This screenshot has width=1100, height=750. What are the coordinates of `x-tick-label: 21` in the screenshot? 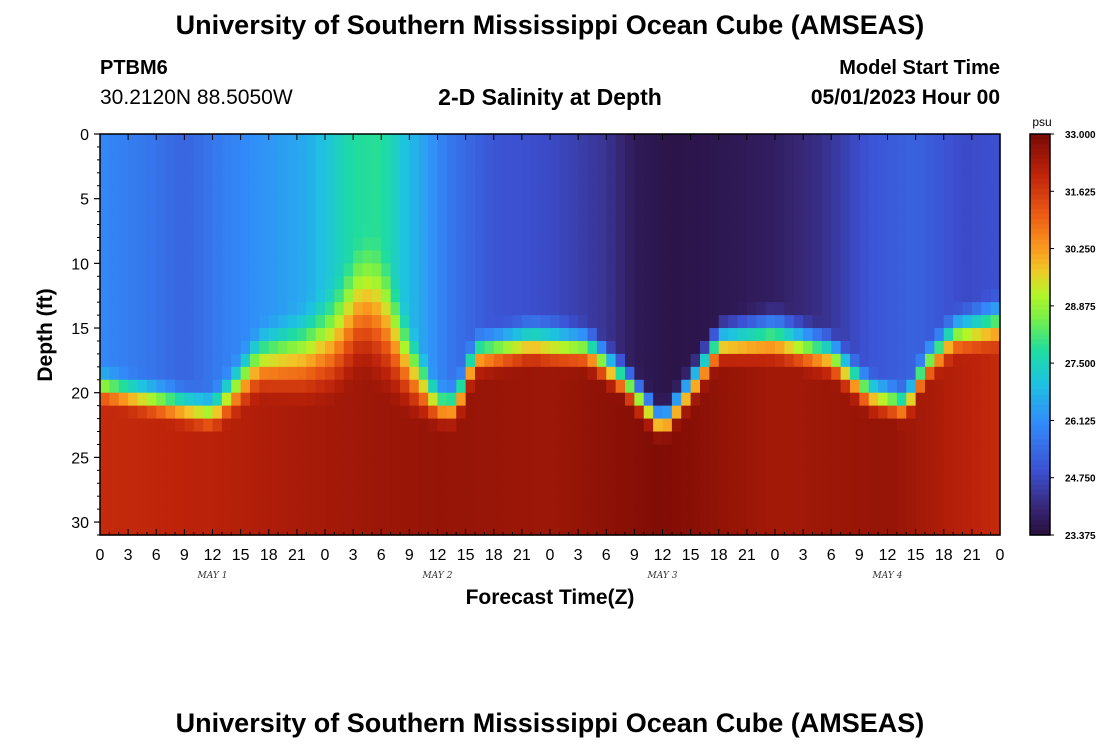 It's located at (747, 555).